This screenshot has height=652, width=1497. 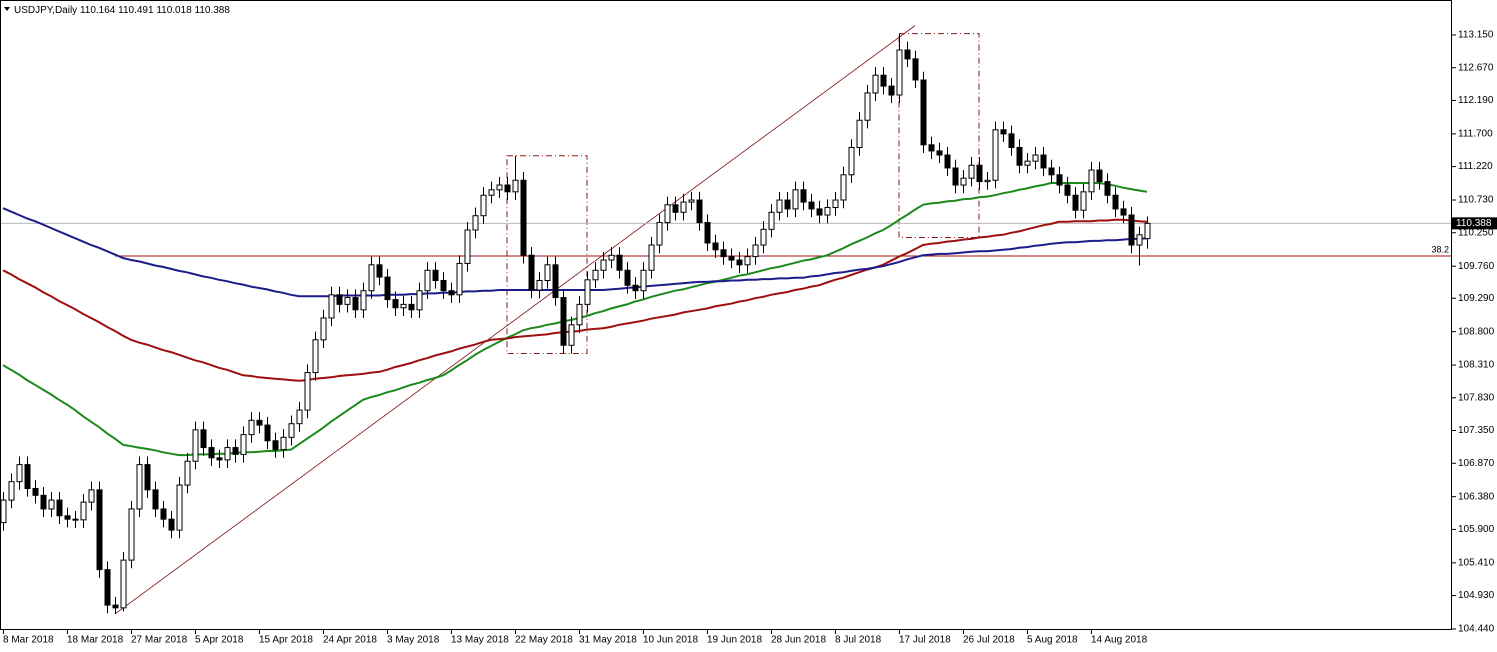 What do you see at coordinates (1476, 200) in the screenshot?
I see `y-tick-label: 110.730` at bounding box center [1476, 200].